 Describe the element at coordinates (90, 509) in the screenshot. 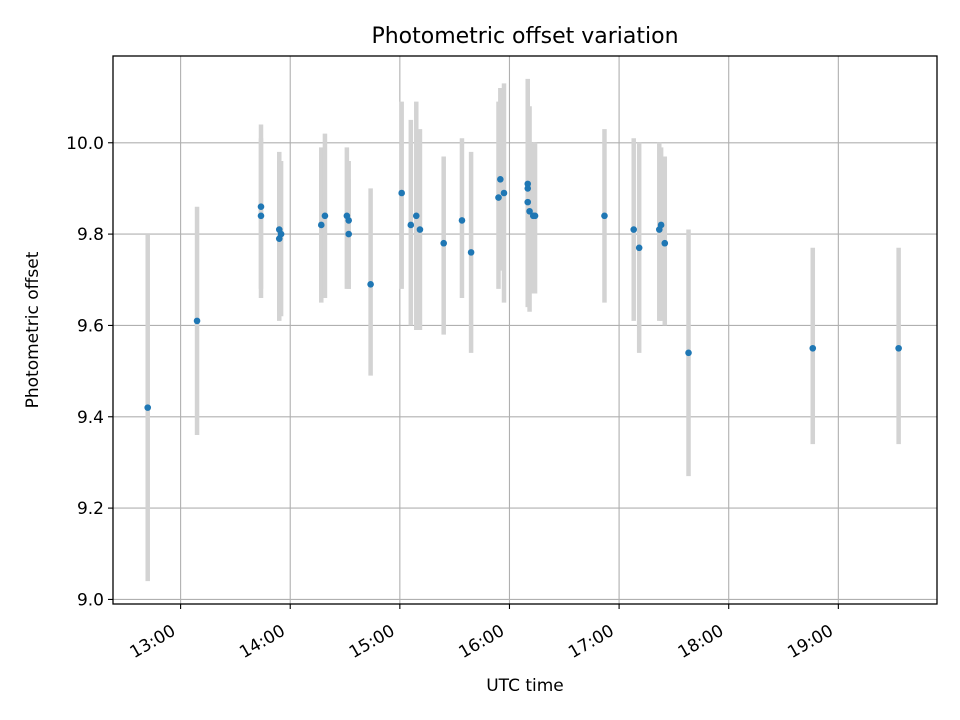

I see `y-tick-label: 9.2` at that location.